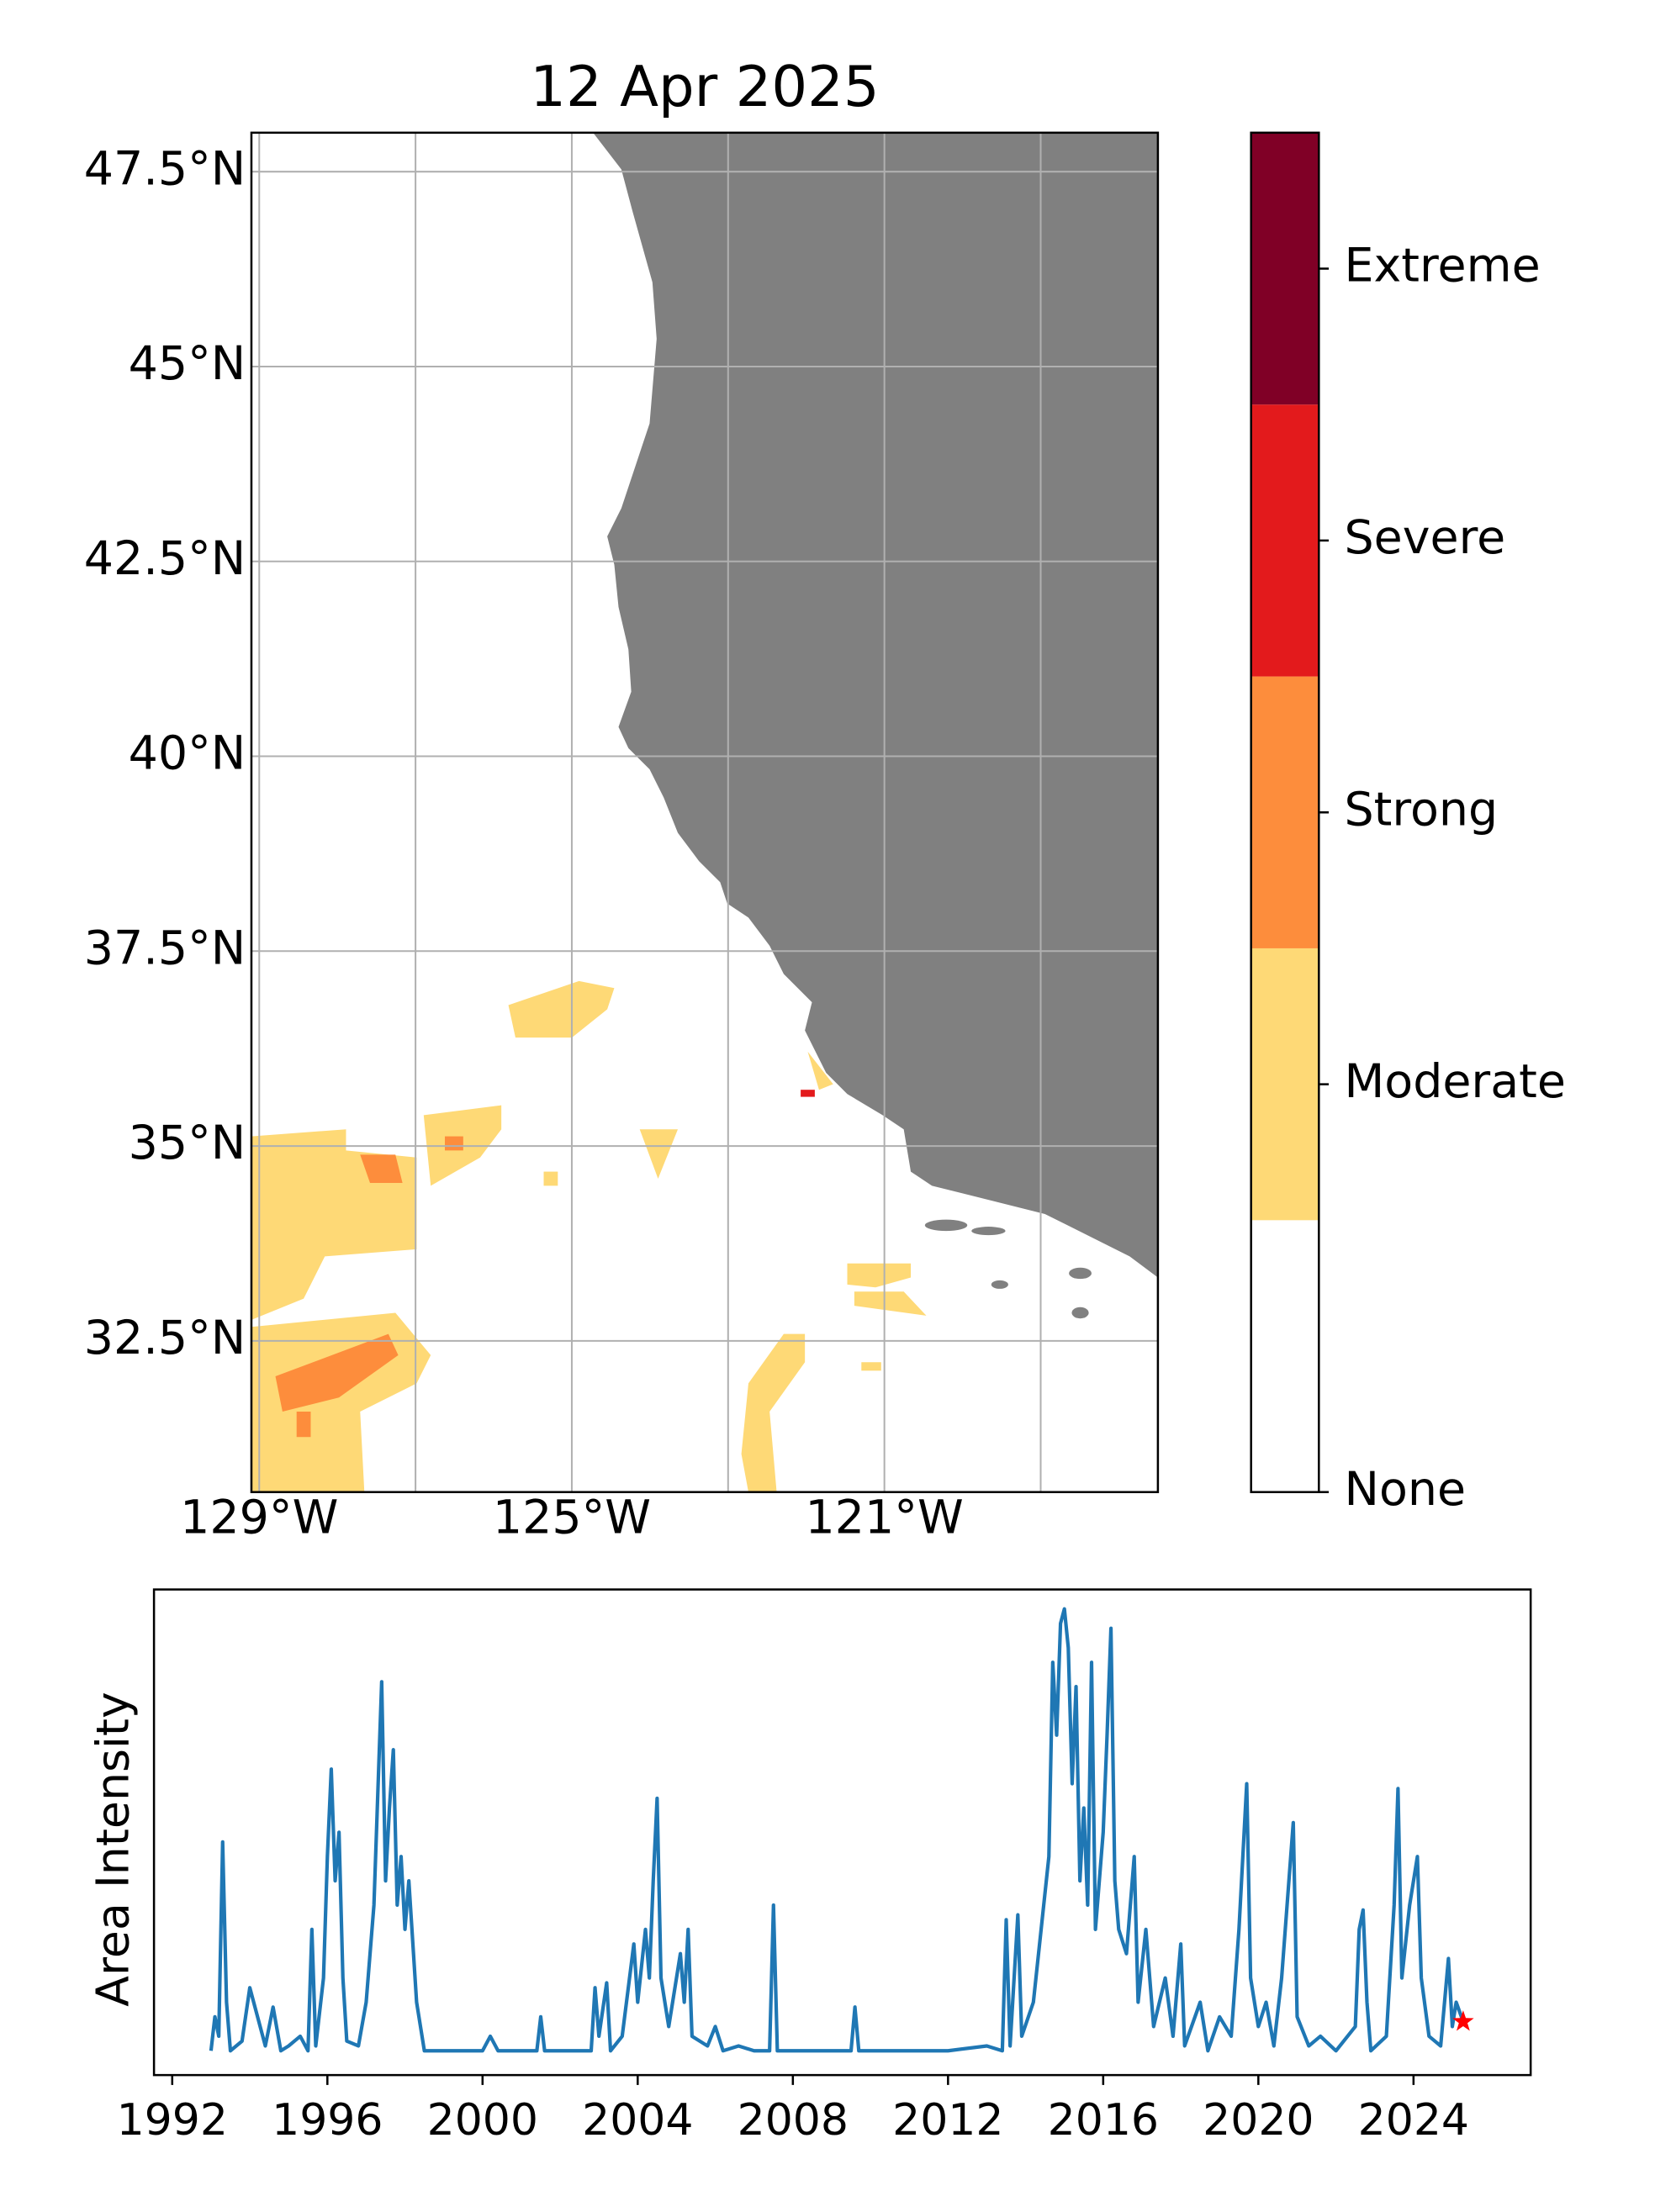 The height and width of the screenshot is (2212, 1655). Describe the element at coordinates (1406, 1490) in the screenshot. I see `colorbar-label: None` at that location.